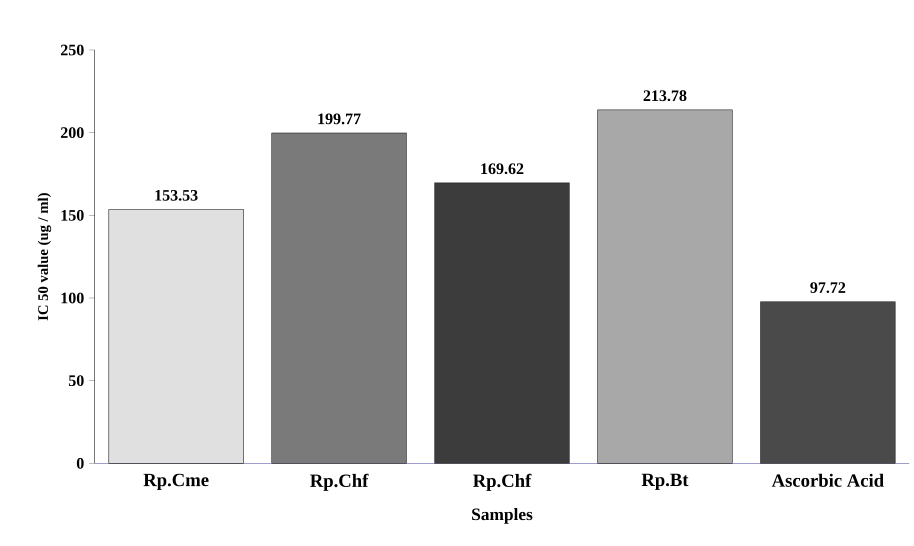 This screenshot has width=914, height=546. What do you see at coordinates (502, 516) in the screenshot?
I see `x-axis-title: Samples` at bounding box center [502, 516].